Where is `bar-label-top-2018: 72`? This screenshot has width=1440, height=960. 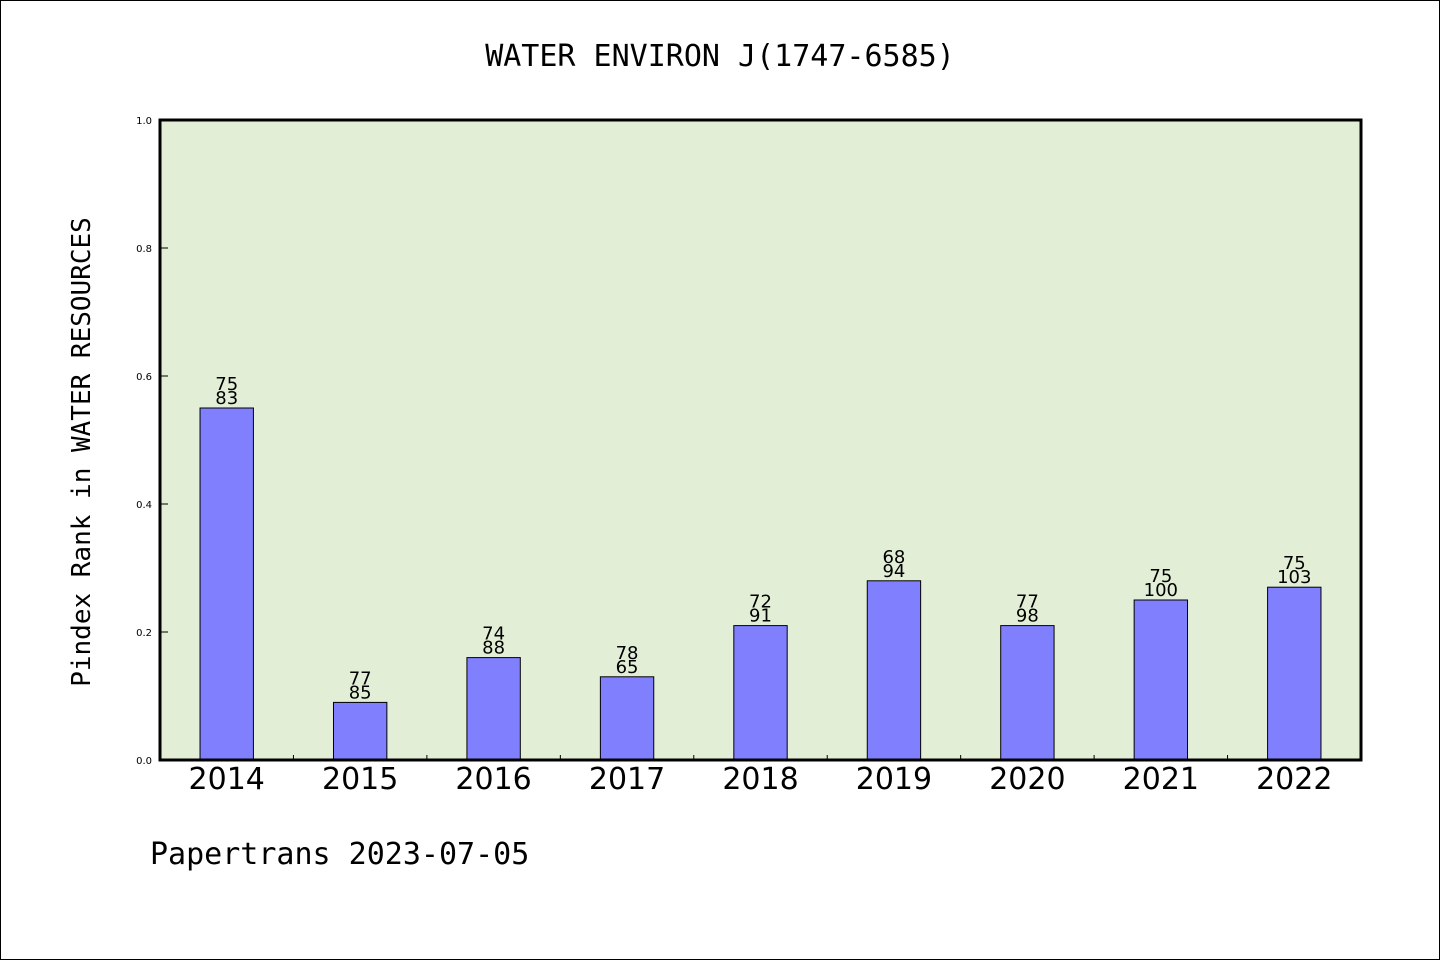 bar-label-top-2018: 72 is located at coordinates (760, 602).